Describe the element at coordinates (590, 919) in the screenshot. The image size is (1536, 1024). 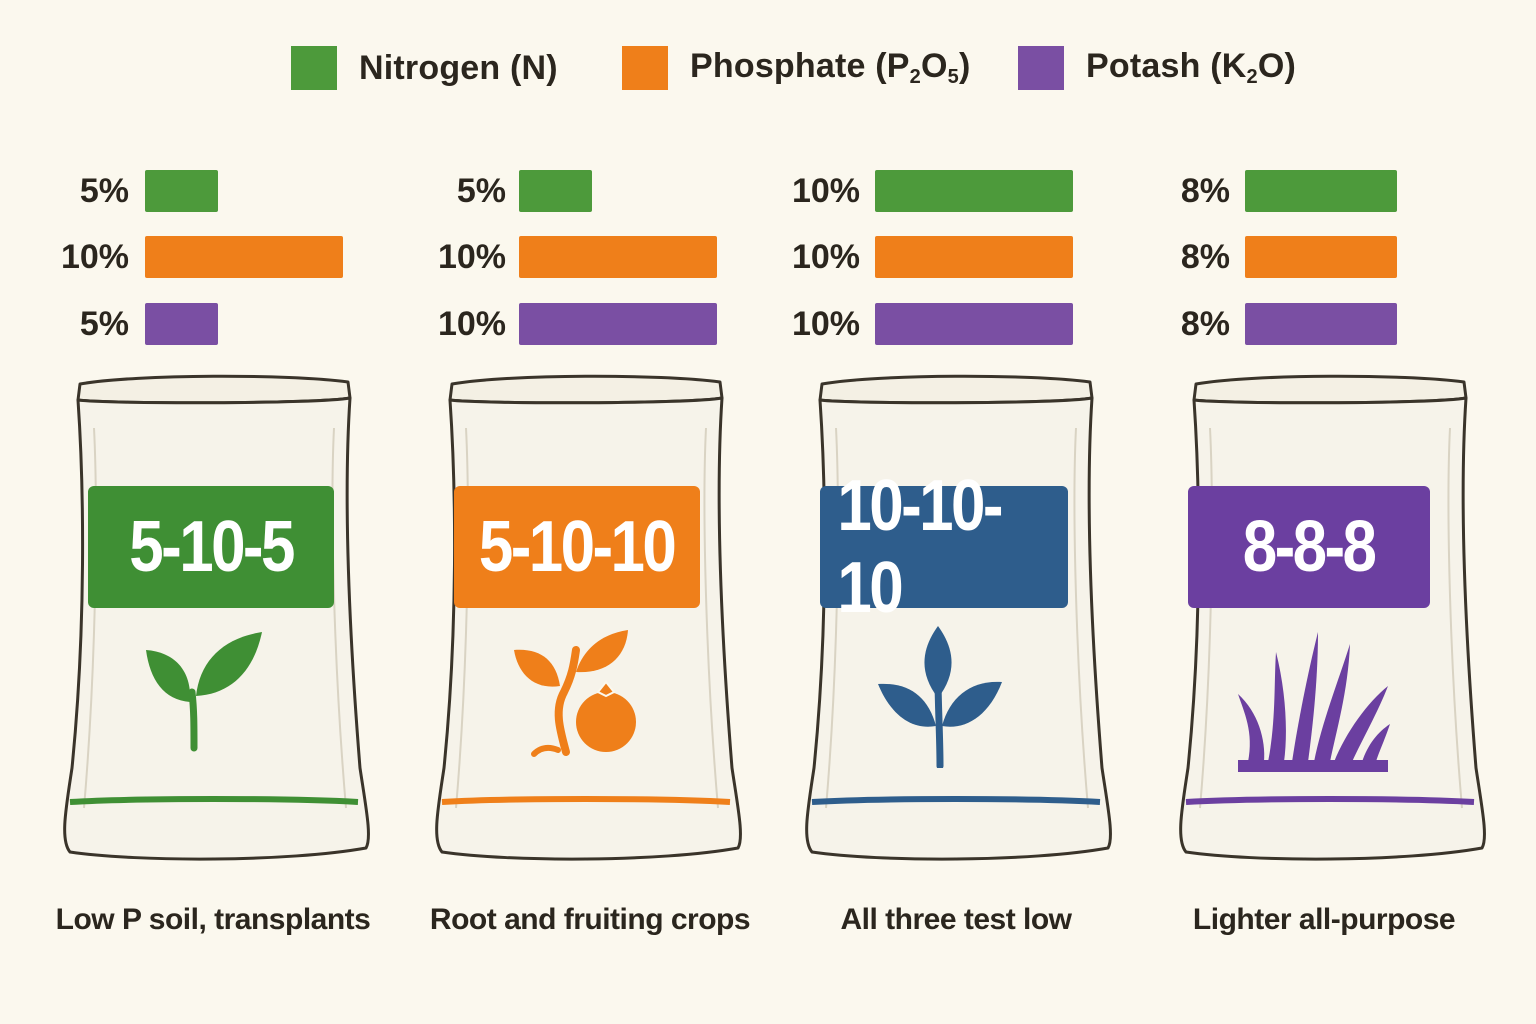
I see `use-caption: Root and fruiting crops` at that location.